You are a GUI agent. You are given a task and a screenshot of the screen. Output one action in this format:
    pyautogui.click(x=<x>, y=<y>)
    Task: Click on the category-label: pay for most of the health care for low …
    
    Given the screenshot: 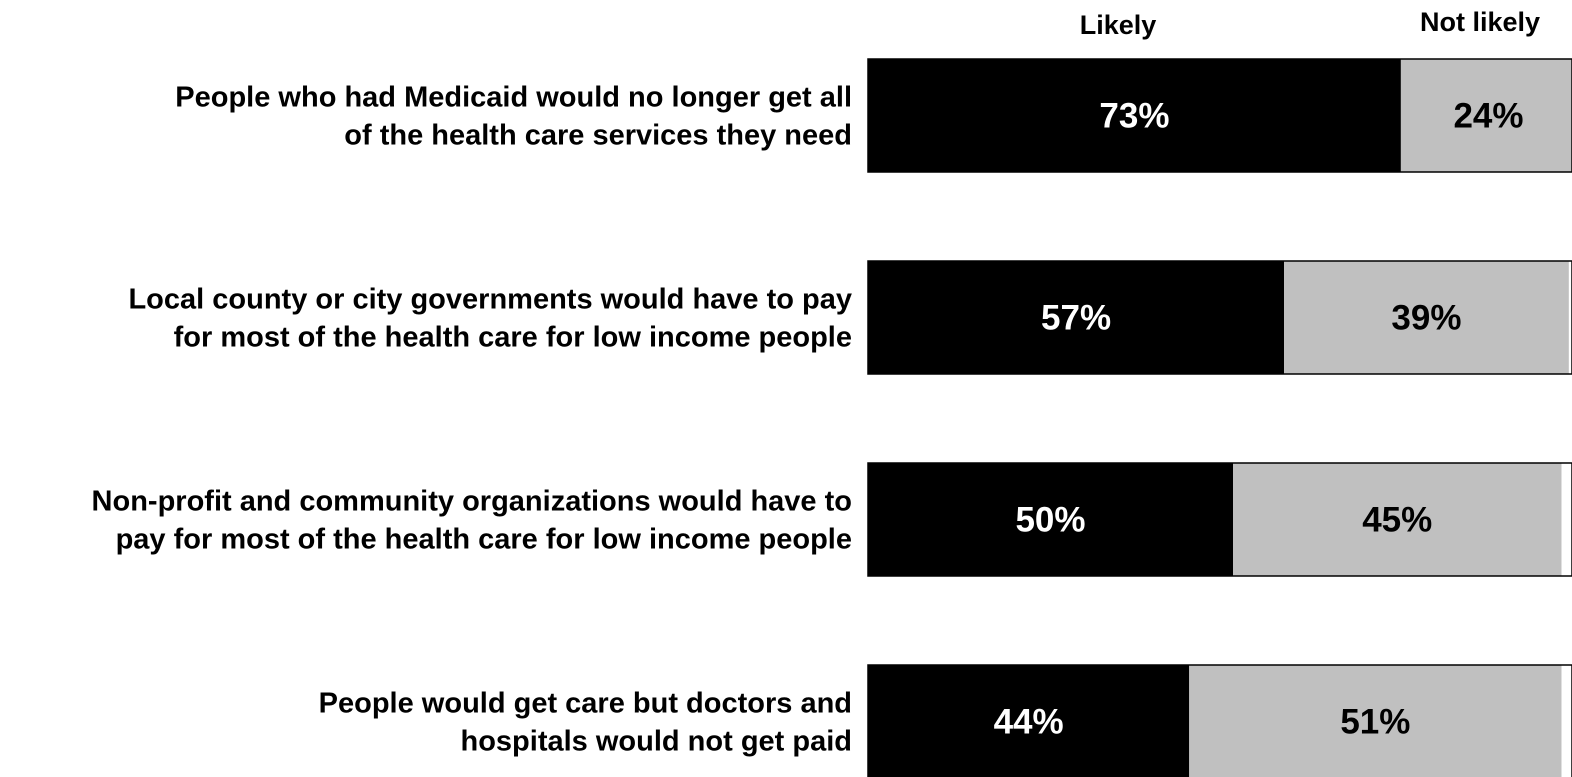 What is the action you would take?
    pyautogui.click(x=484, y=540)
    